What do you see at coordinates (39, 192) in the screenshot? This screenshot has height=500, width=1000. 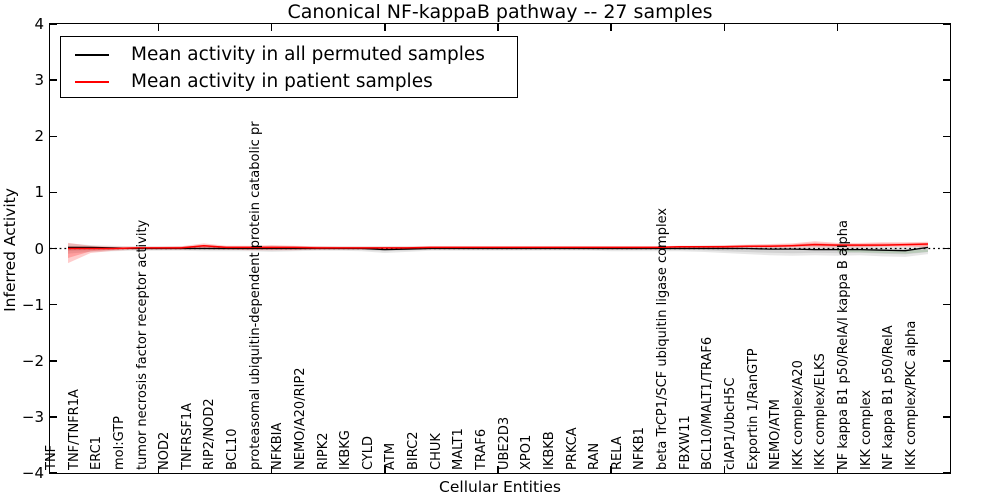 I see `y-tick-label: 1` at bounding box center [39, 192].